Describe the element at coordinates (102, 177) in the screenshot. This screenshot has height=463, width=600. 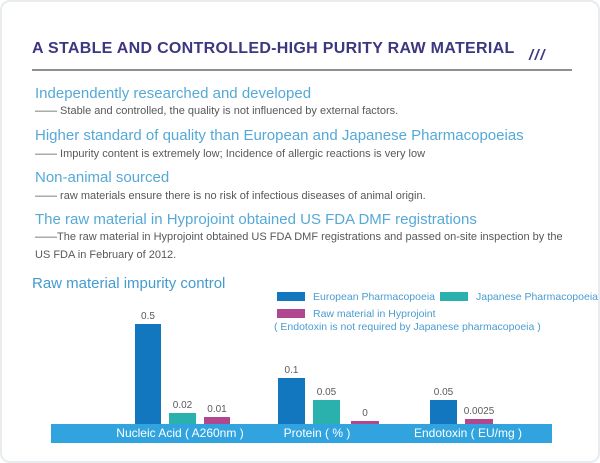
I see `bullet-heading-non-animal: Non-animal sourced` at that location.